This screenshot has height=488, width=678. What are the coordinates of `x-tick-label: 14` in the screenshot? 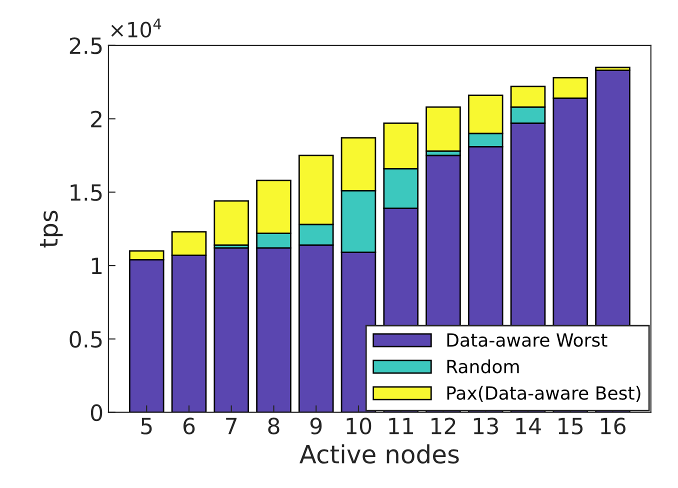 It's located at (528, 426).